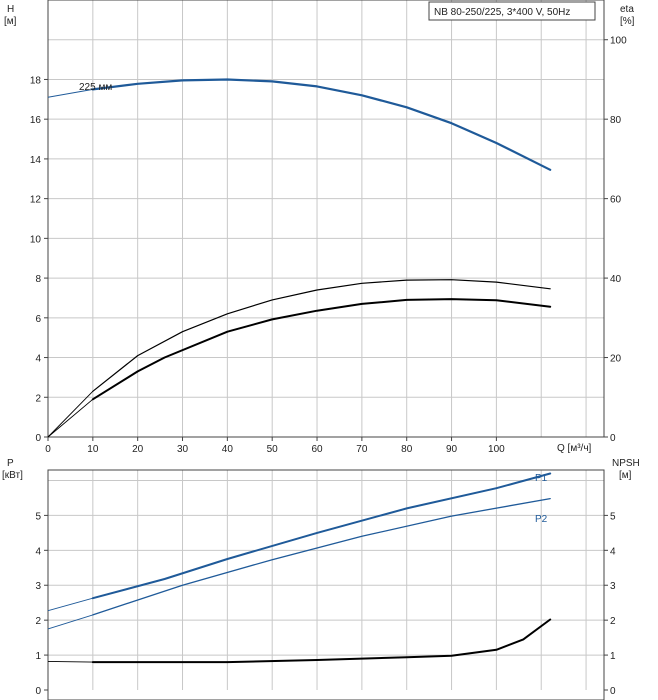 The image size is (658, 700). What do you see at coordinates (38, 279) in the screenshot?
I see `top-left-tick-label: 8` at bounding box center [38, 279].